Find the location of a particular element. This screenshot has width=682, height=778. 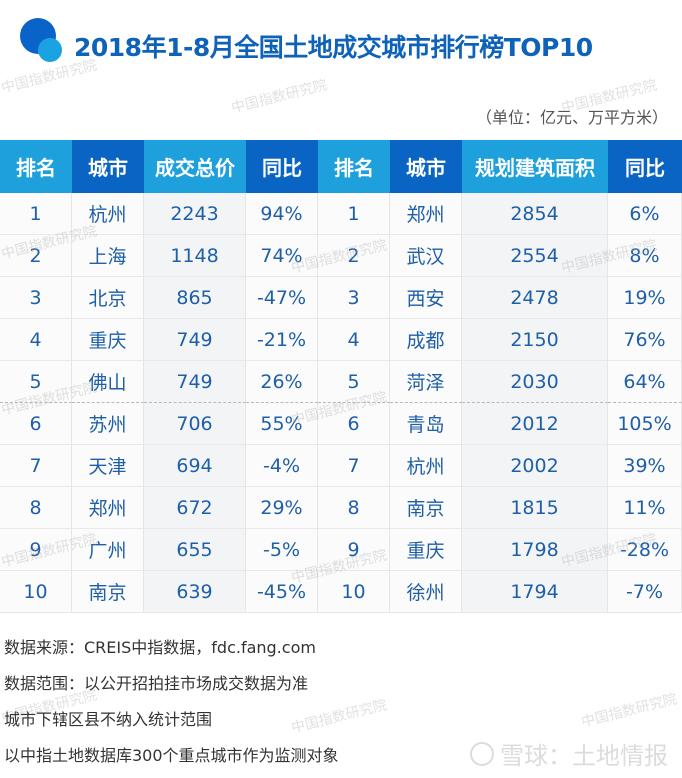

cell-rank-2: 4 is located at coordinates (354, 340).